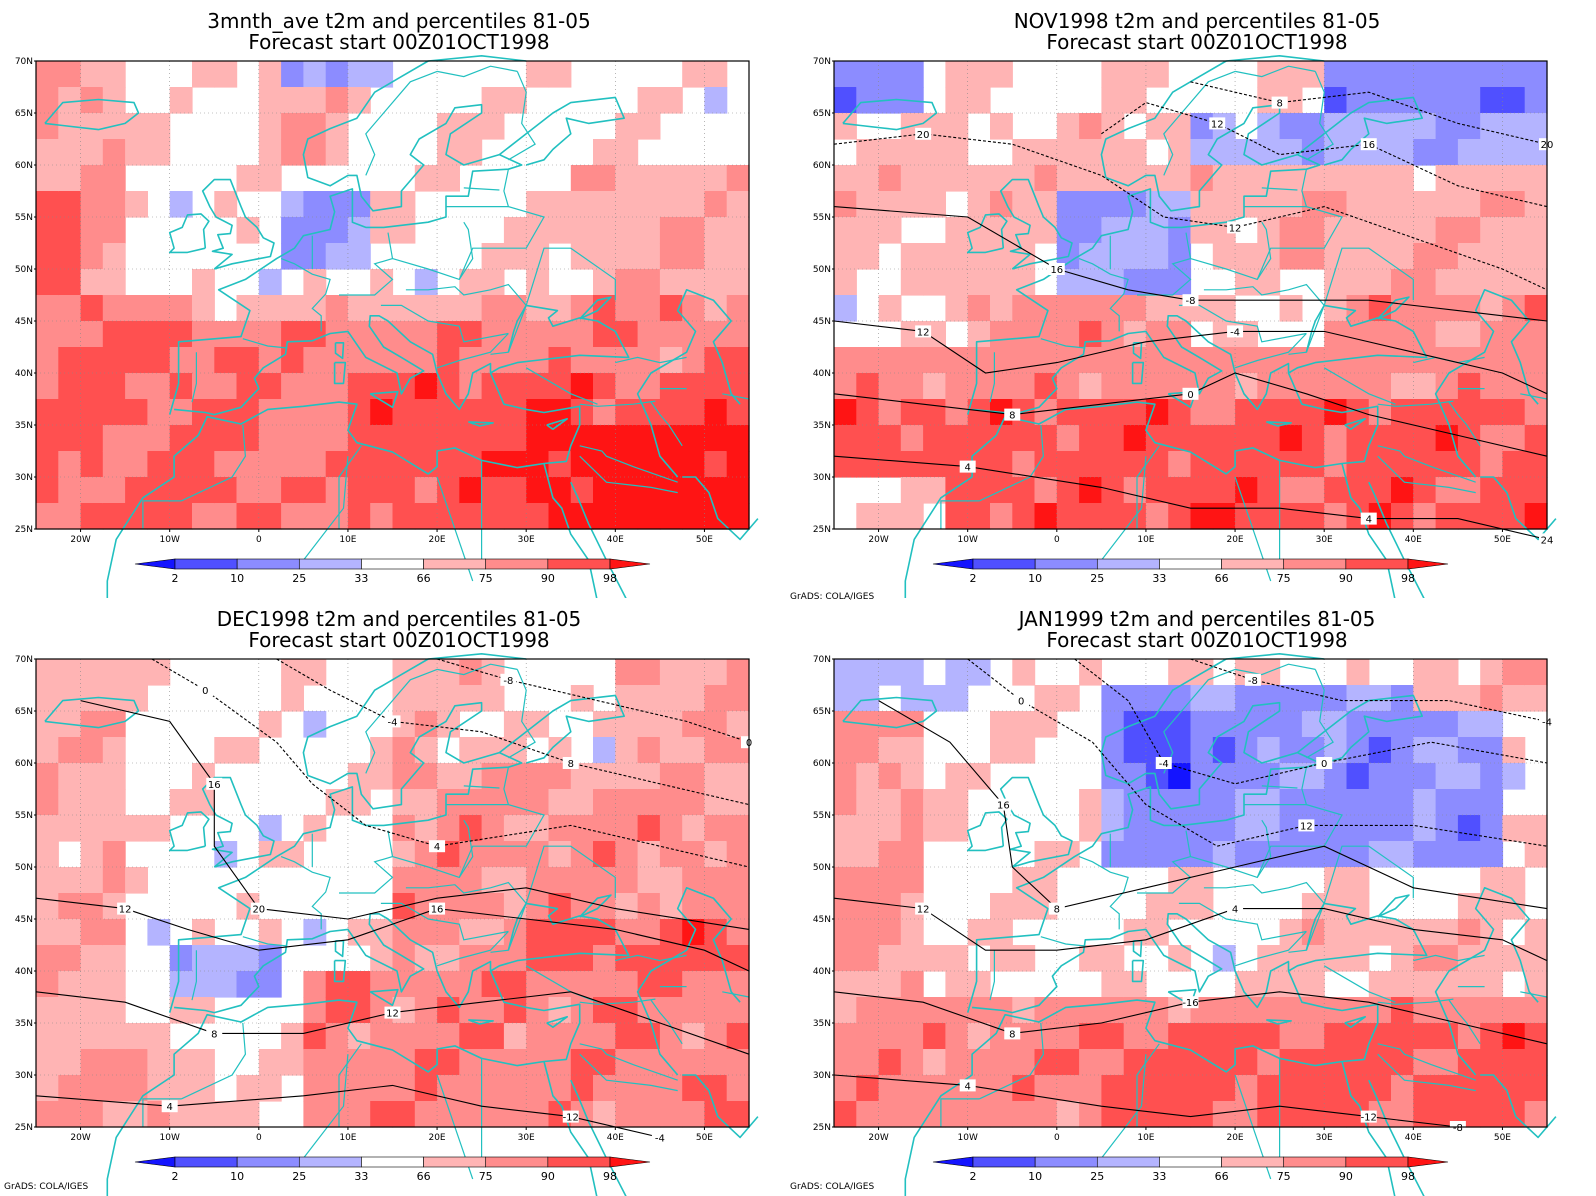  I want to click on lon-label: 40E, so click(1413, 540).